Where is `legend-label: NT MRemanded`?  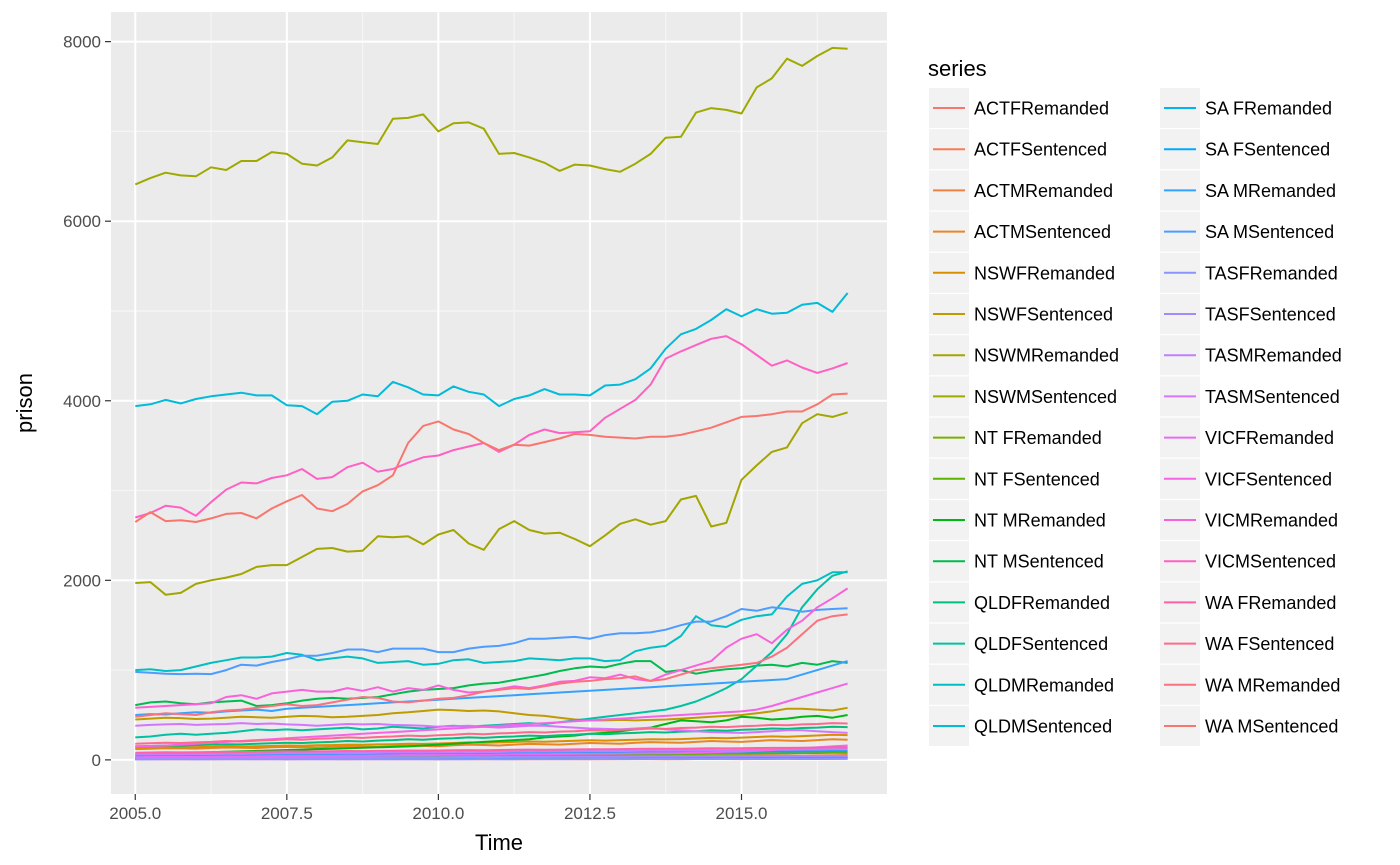
legend-label: NT MRemanded is located at coordinates (1040, 521).